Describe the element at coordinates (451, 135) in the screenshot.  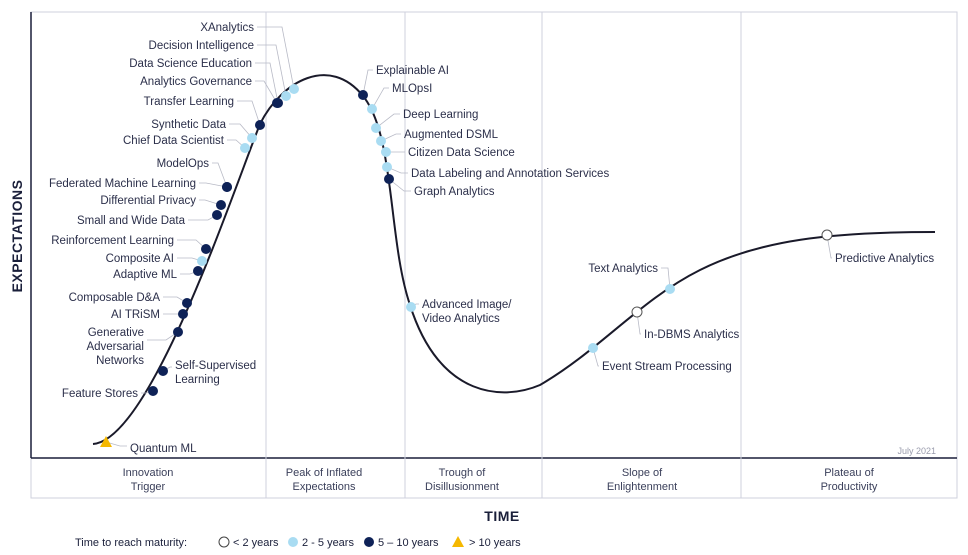
I see `label-augmented-dsml: Augmented DSML` at that location.